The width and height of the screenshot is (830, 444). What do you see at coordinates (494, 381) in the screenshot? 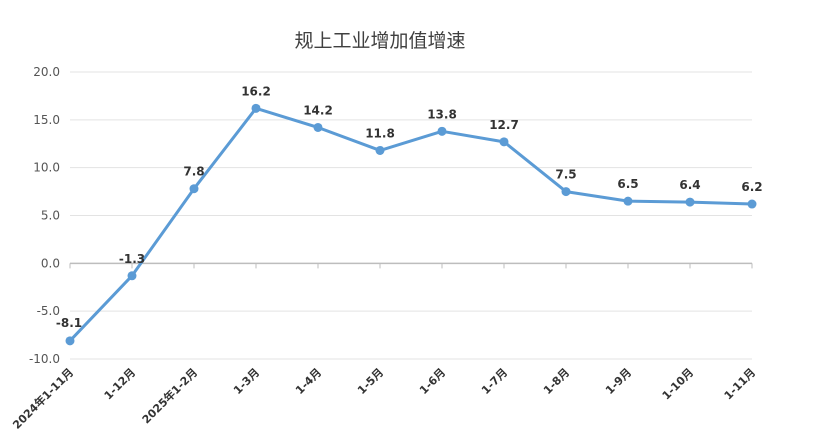
I see `x-tick-label: 1-7月` at bounding box center [494, 381].